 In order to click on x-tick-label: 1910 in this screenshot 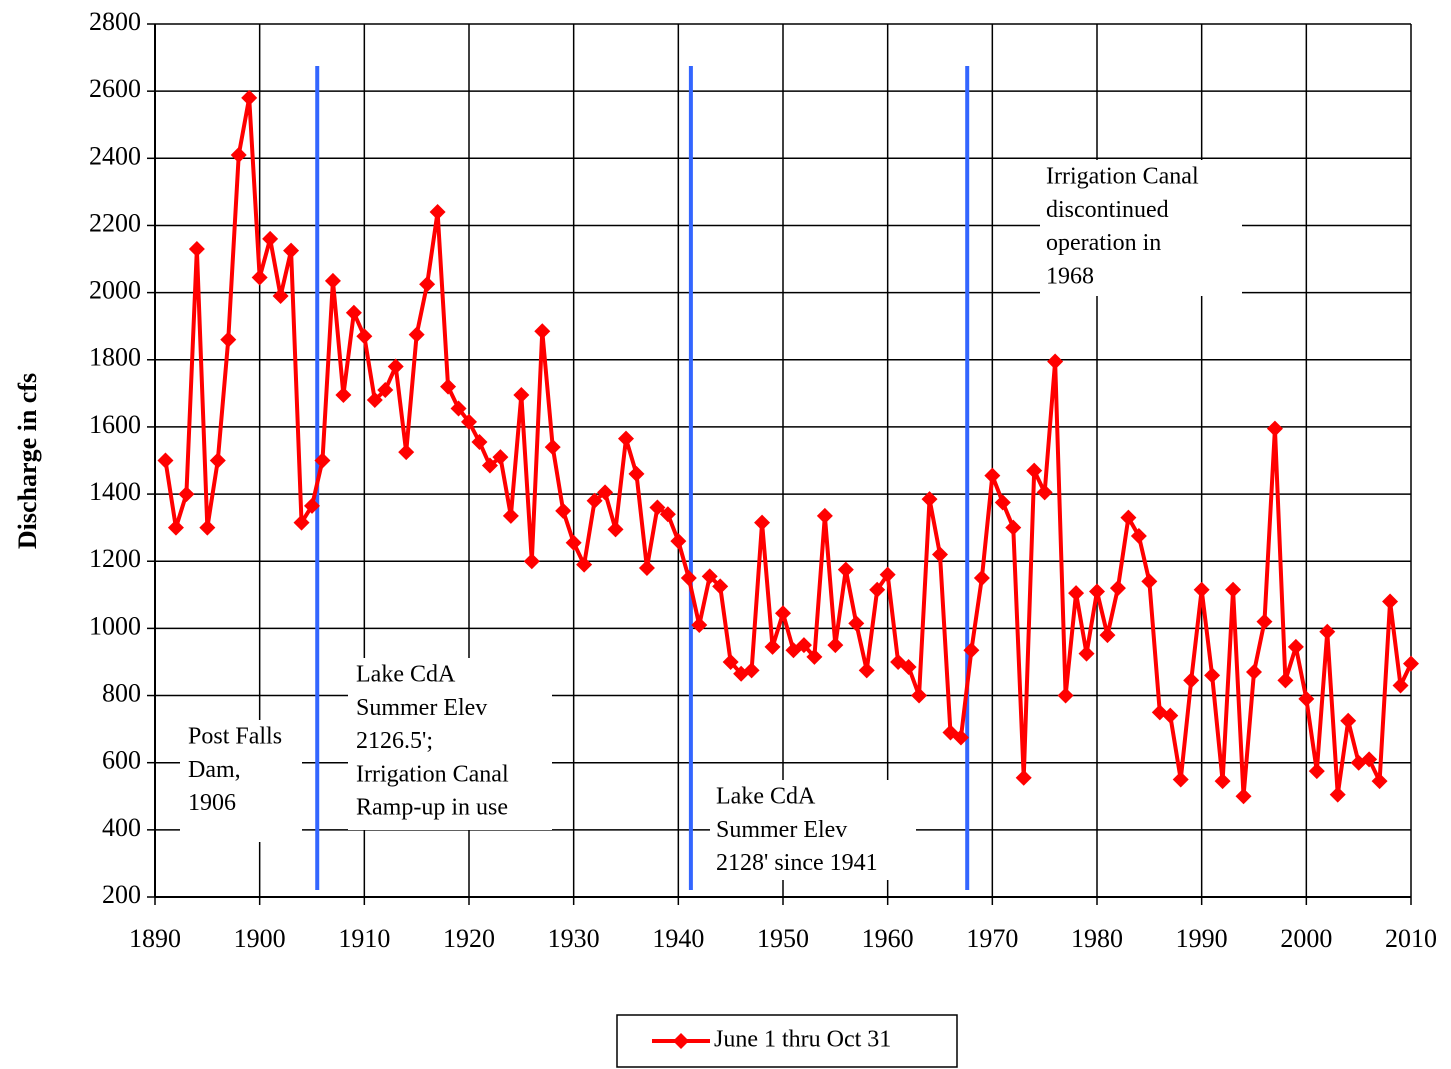, I will do `click(364, 938)`.